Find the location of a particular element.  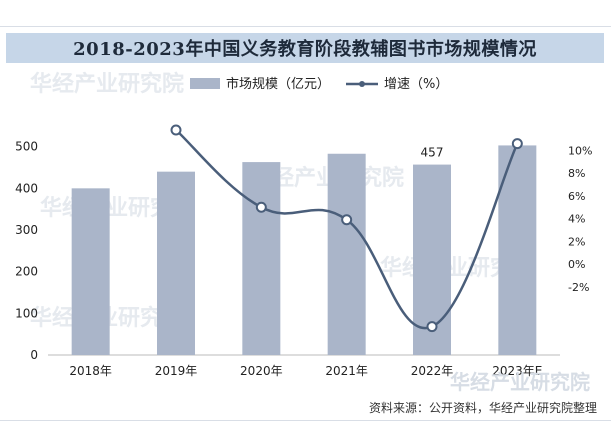

brand-watermark: 华经产业研究院 is located at coordinates (520, 382).